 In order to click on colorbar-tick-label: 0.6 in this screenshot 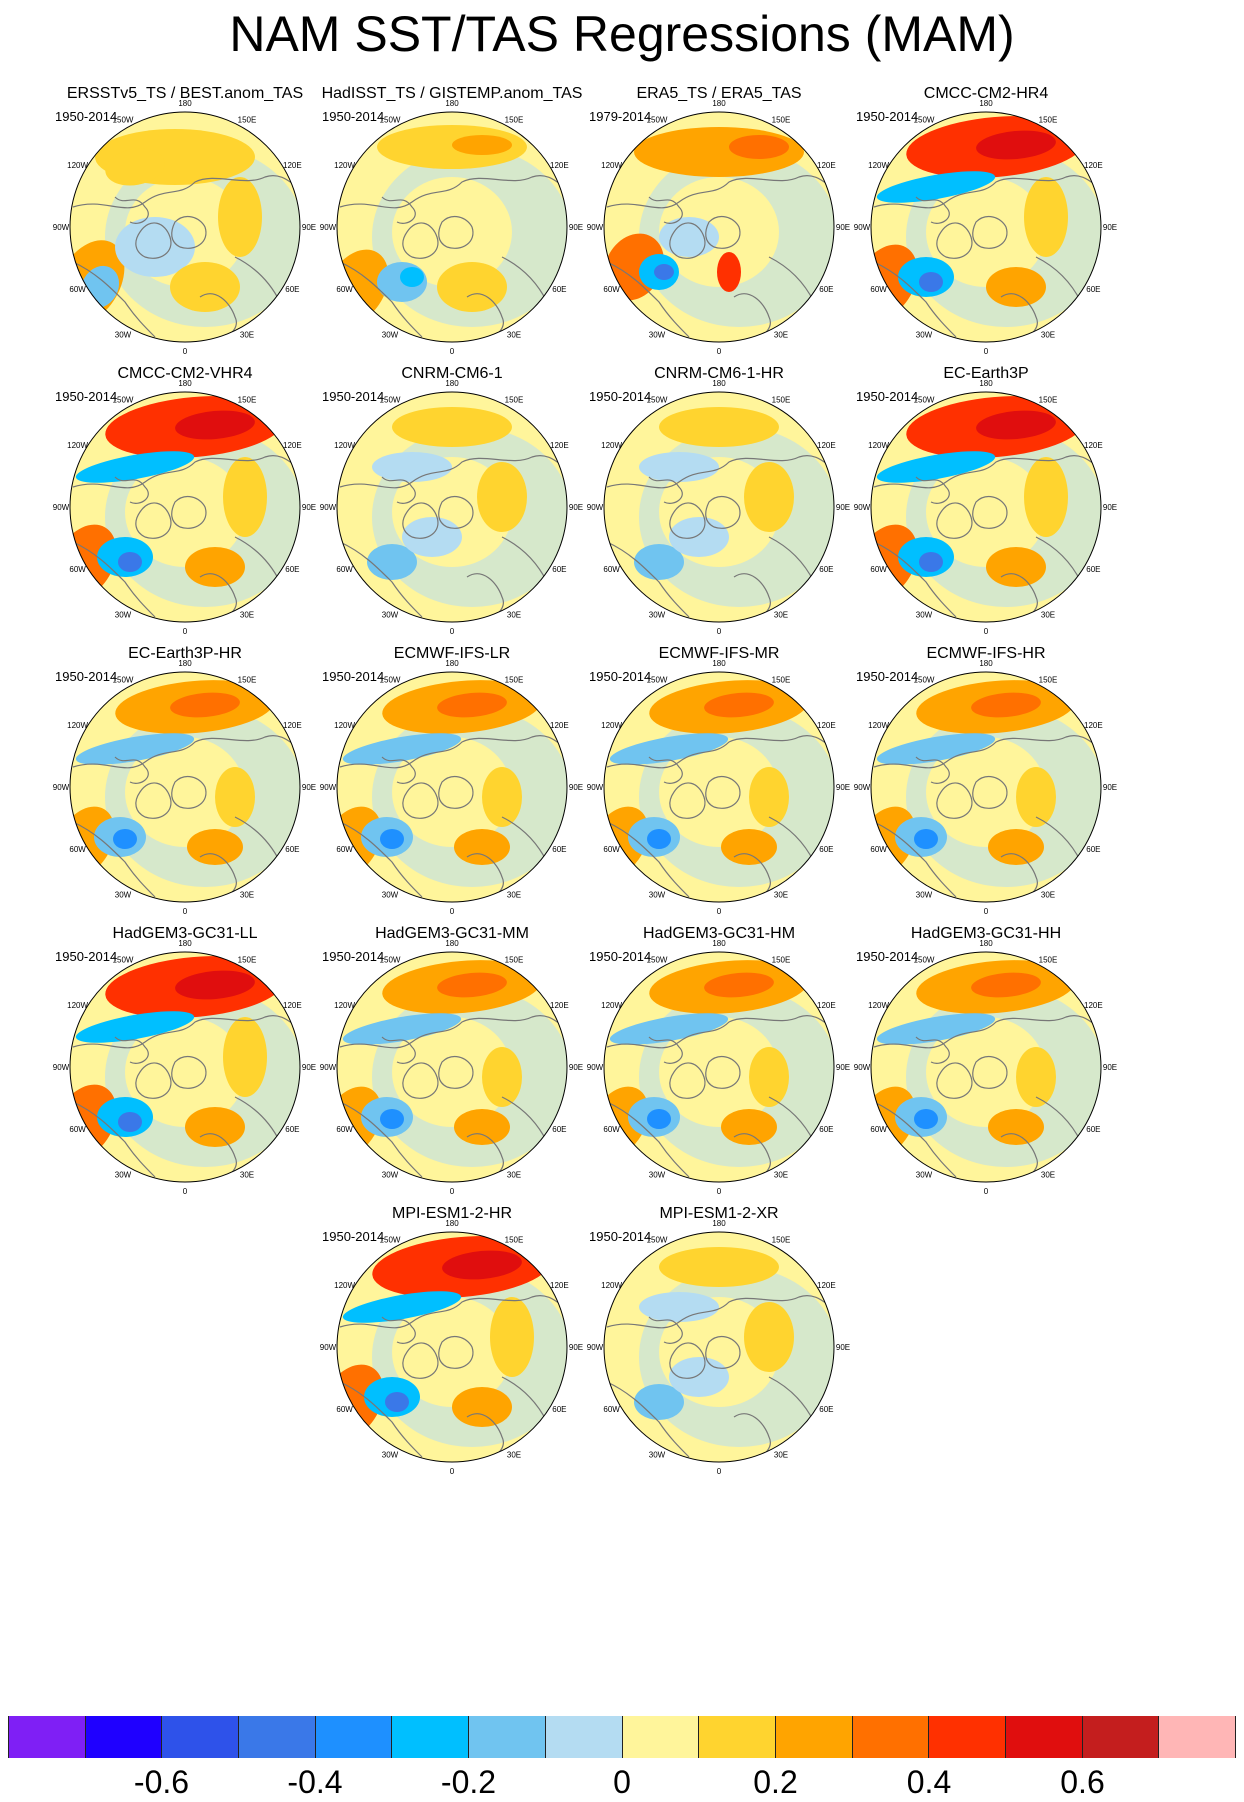, I will do `click(1082, 1782)`.